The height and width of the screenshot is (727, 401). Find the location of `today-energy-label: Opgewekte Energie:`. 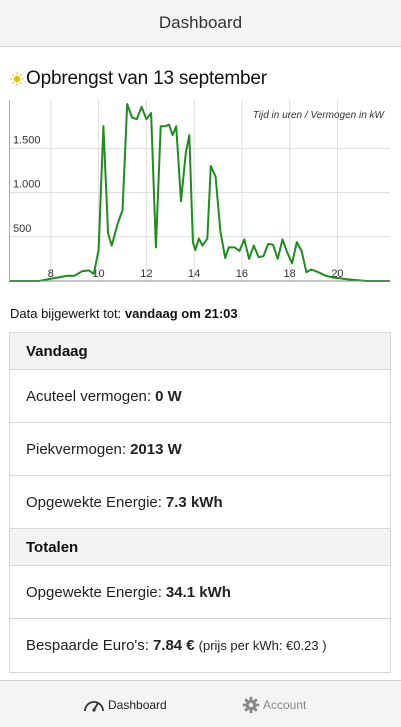

today-energy-label: Opgewekte Energie: is located at coordinates (94, 502).